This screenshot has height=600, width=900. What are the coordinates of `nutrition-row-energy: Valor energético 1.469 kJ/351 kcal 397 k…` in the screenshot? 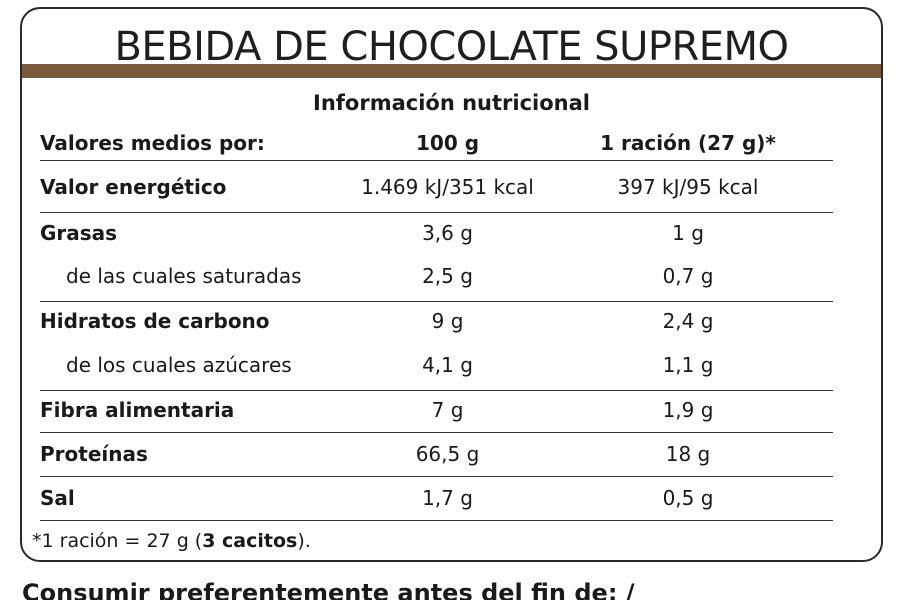 It's located at (436, 187).